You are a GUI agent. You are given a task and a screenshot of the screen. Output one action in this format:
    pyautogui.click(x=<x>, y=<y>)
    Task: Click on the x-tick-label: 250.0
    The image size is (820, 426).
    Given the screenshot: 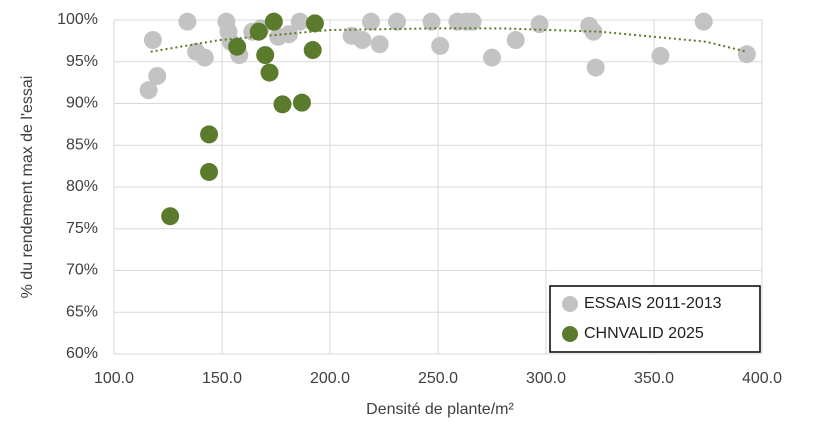 What is the action you would take?
    pyautogui.click(x=438, y=378)
    